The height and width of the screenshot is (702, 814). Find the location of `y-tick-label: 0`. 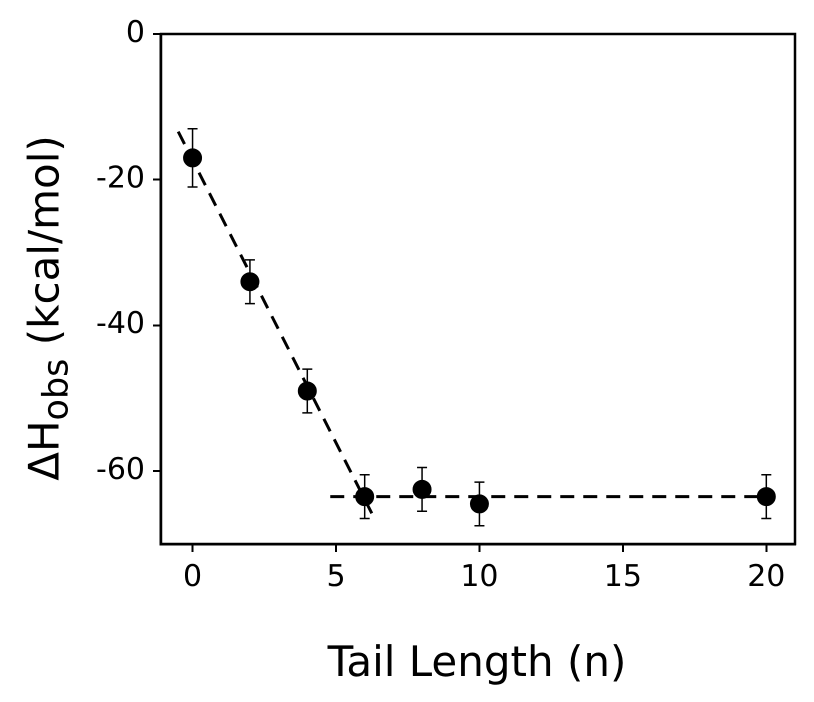

y-tick-label: 0 is located at coordinates (135, 32).